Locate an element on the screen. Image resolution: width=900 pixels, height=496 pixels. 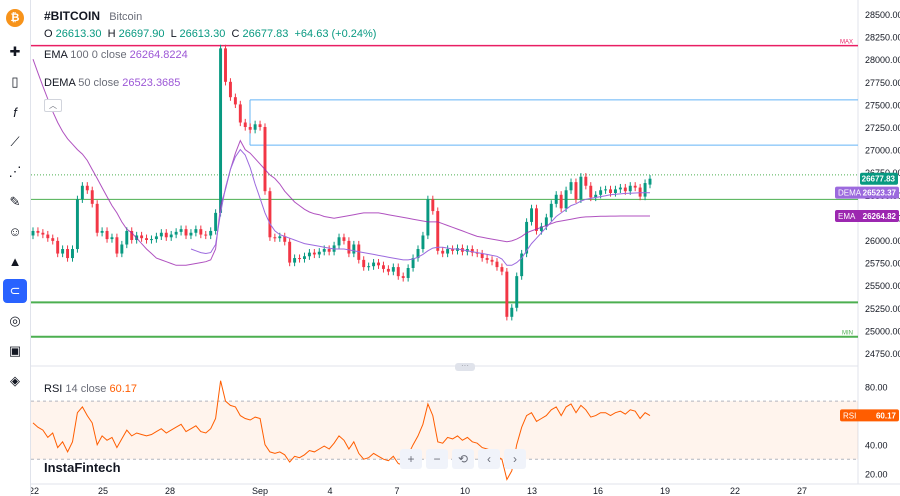
time-tick-label: 27 is located at coordinates (802, 491).